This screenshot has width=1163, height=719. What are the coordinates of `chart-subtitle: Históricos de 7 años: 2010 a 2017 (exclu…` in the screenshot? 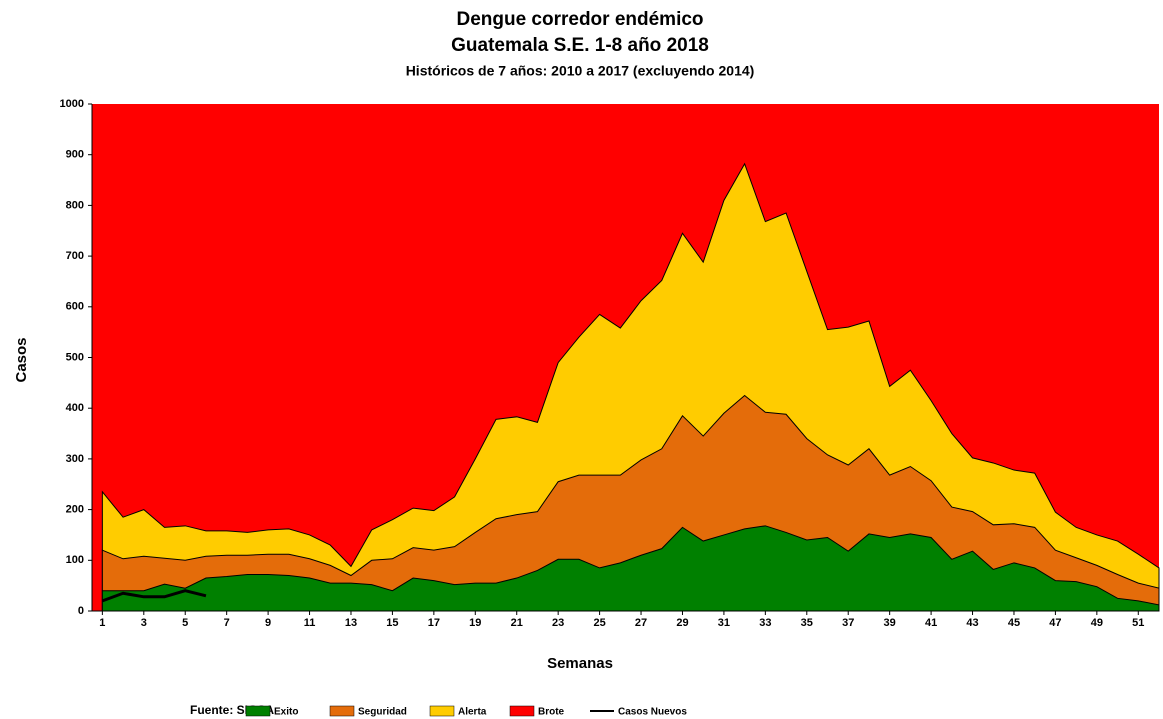 It's located at (580, 71).